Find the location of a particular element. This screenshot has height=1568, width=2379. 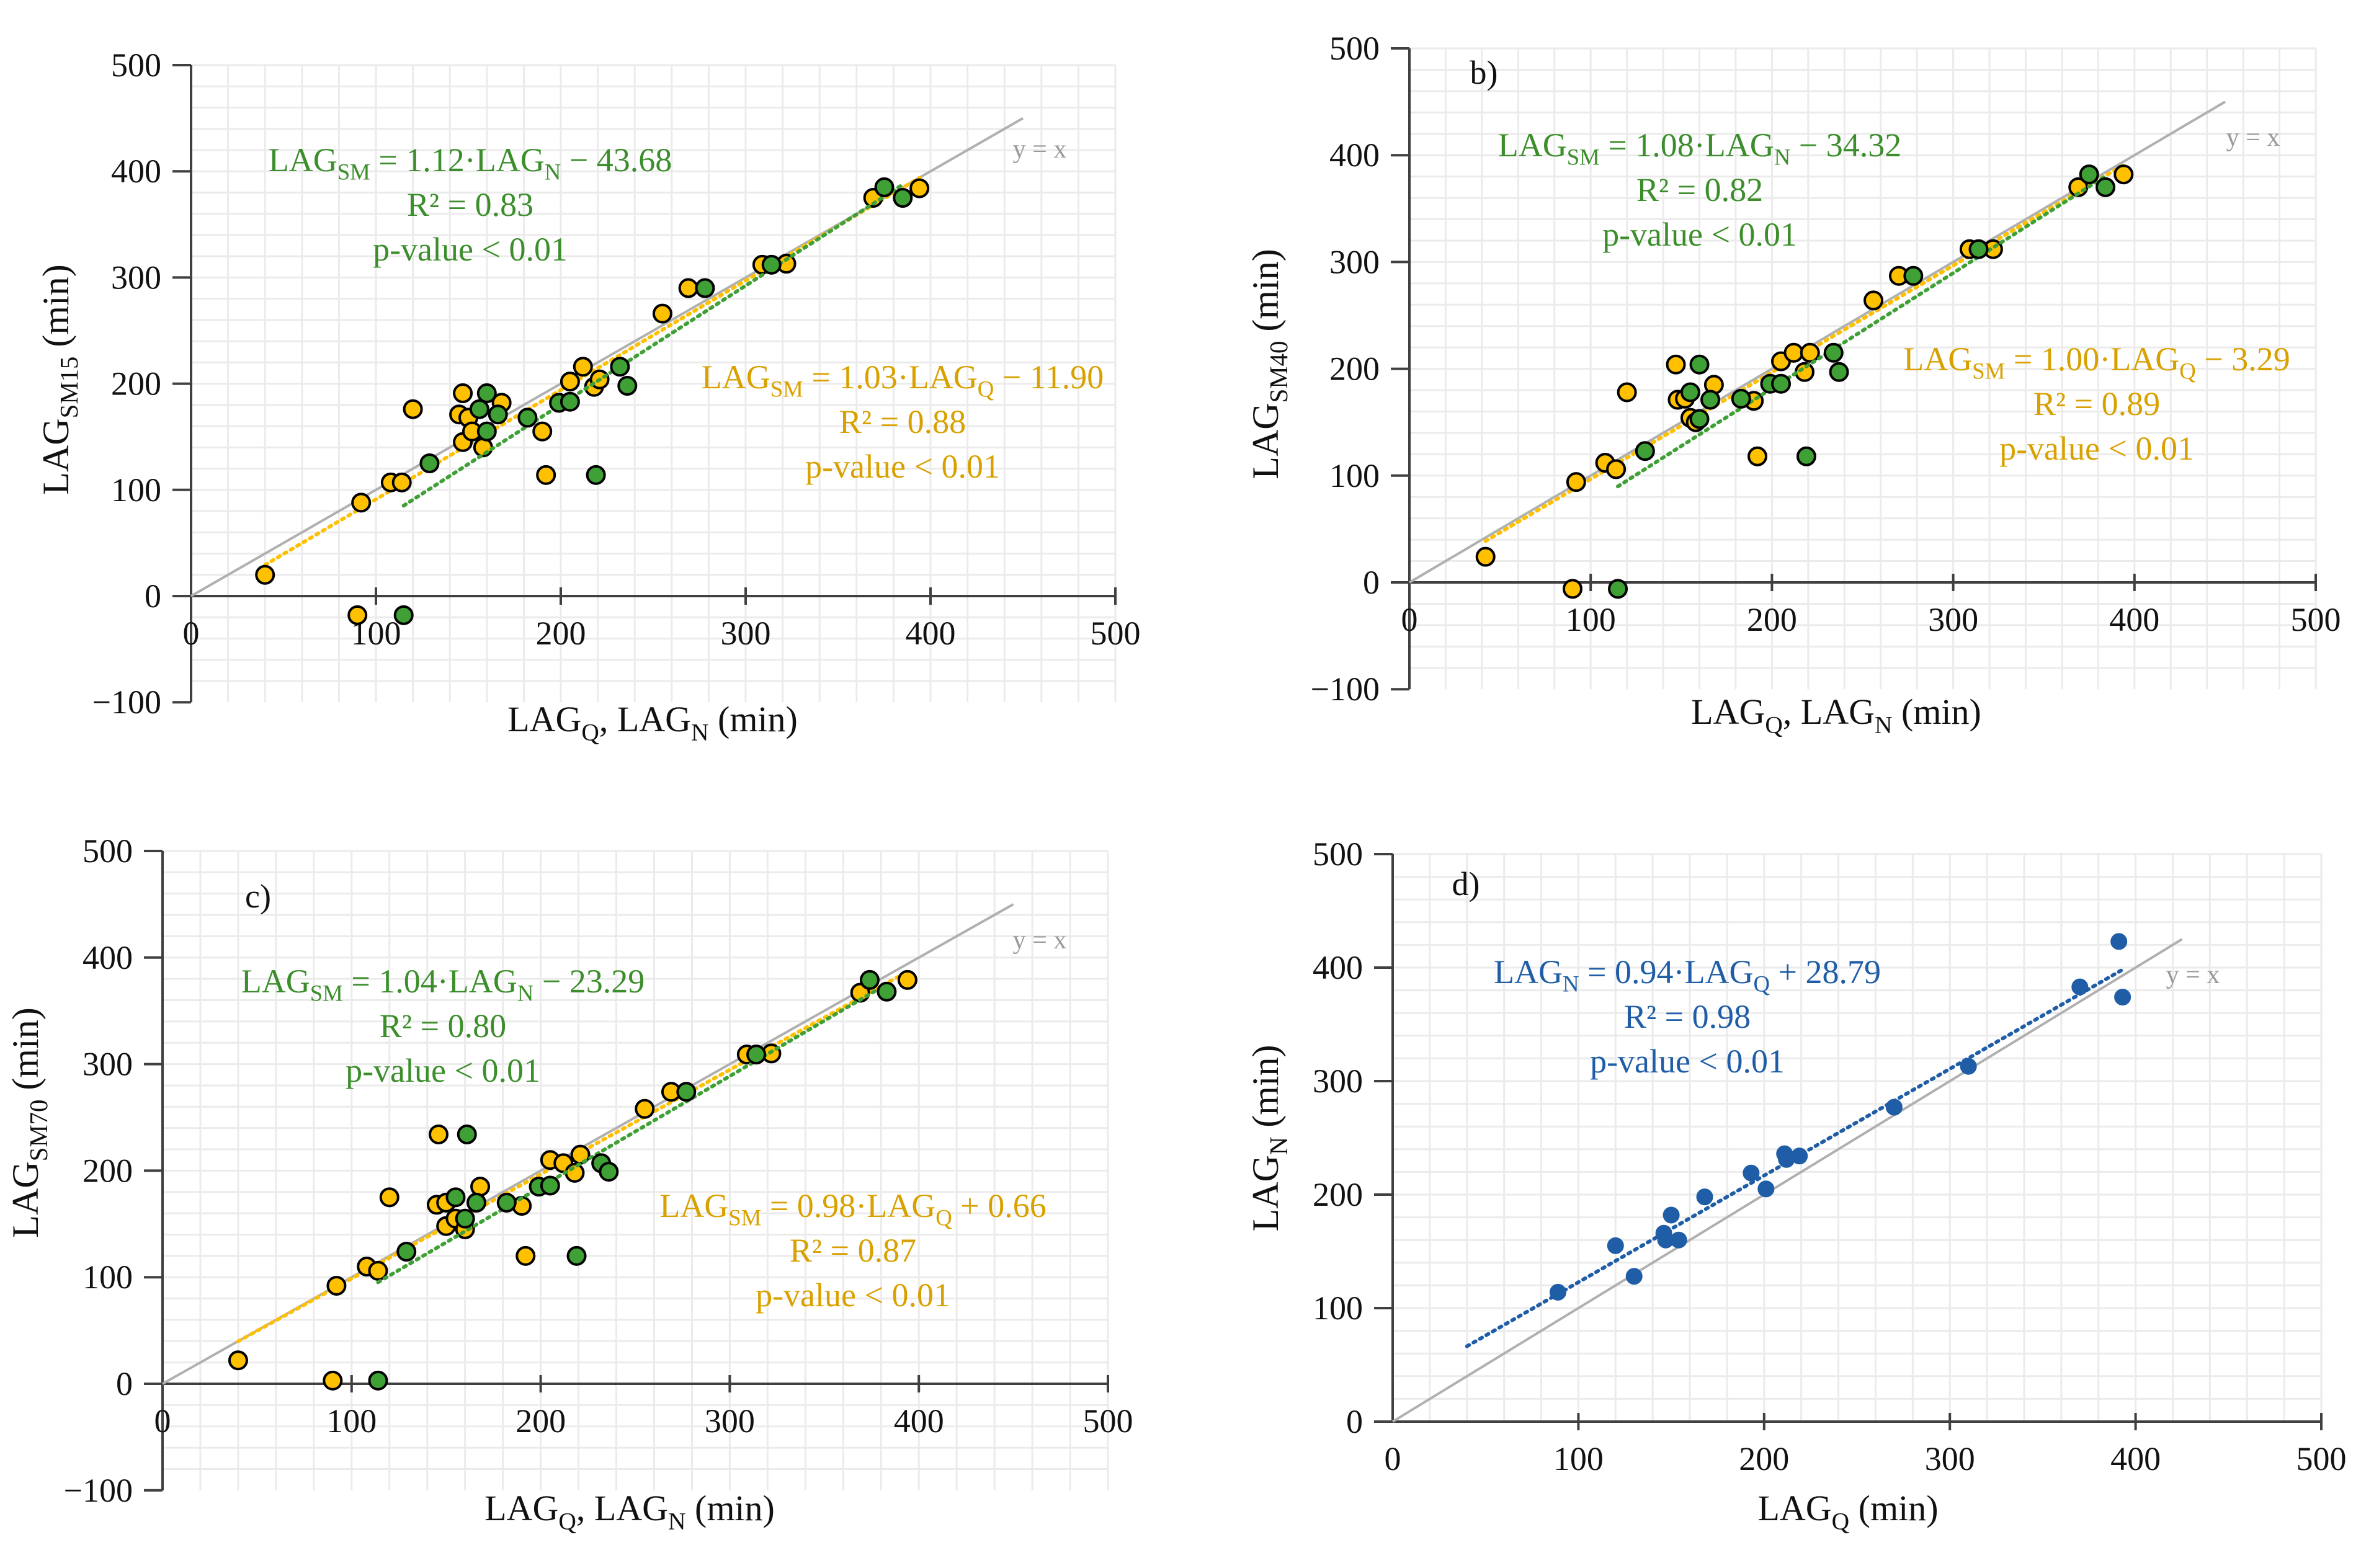

regression-annotation: LAGSM = 1.00·LAGQ − 3.29 is located at coordinates (2096, 362).